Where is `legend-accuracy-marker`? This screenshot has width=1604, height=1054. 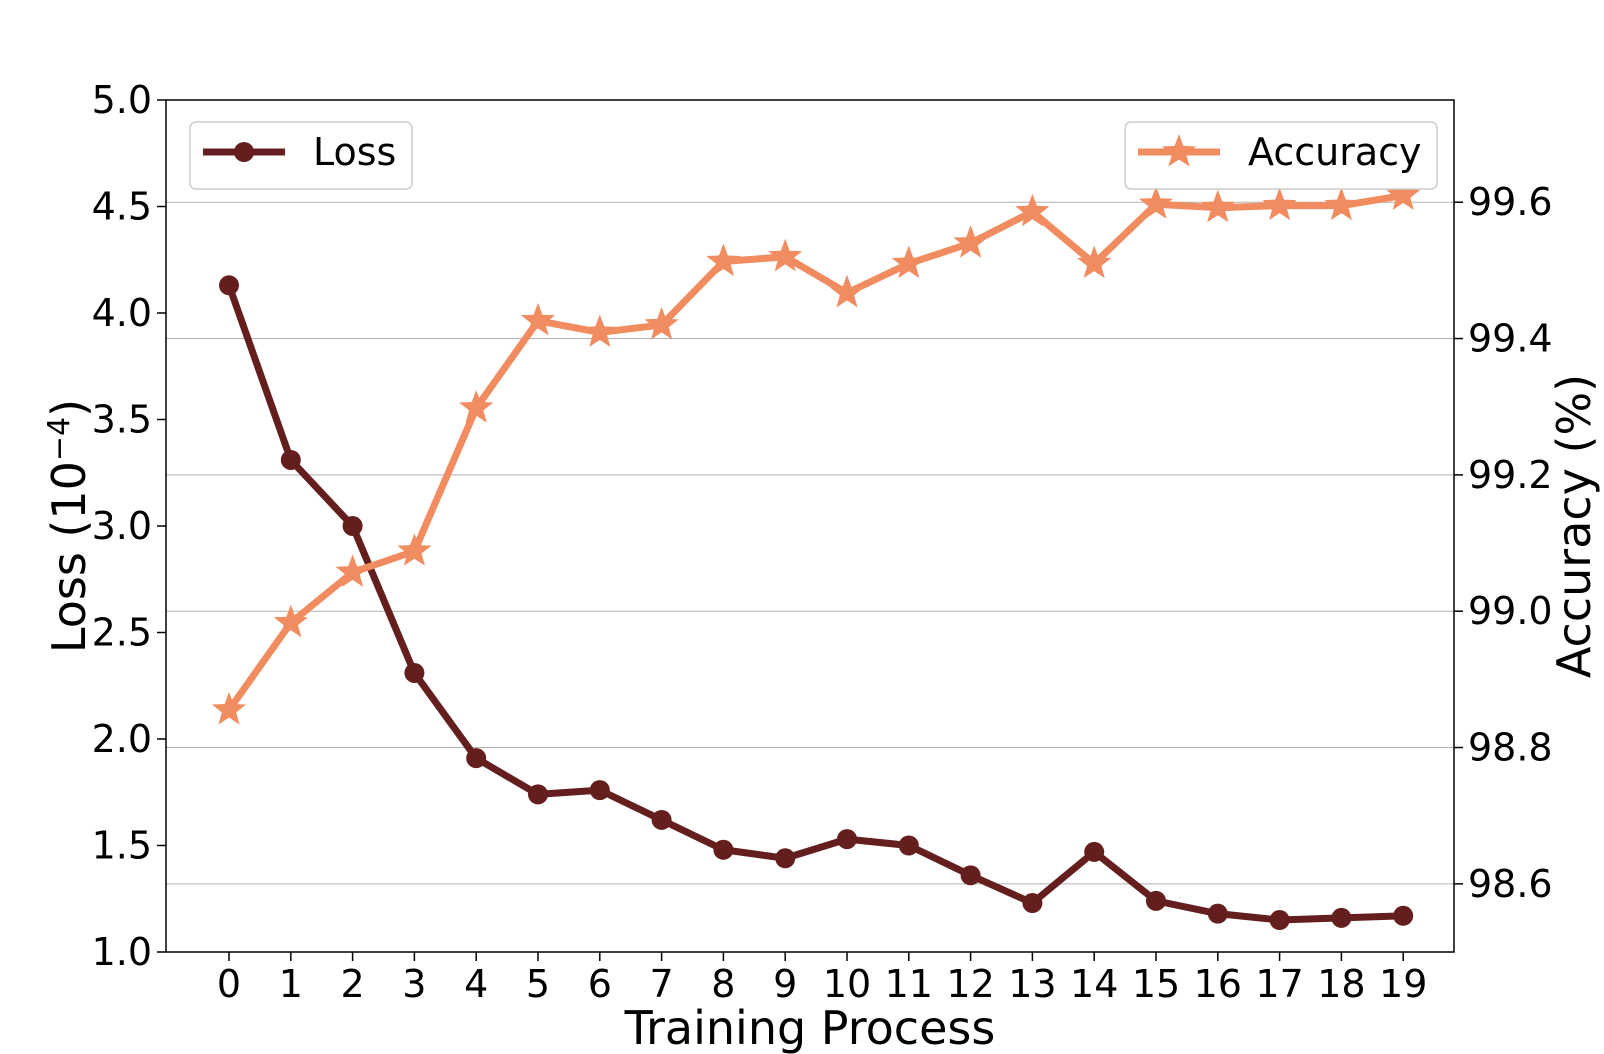
legend-accuracy-marker is located at coordinates (1179, 150).